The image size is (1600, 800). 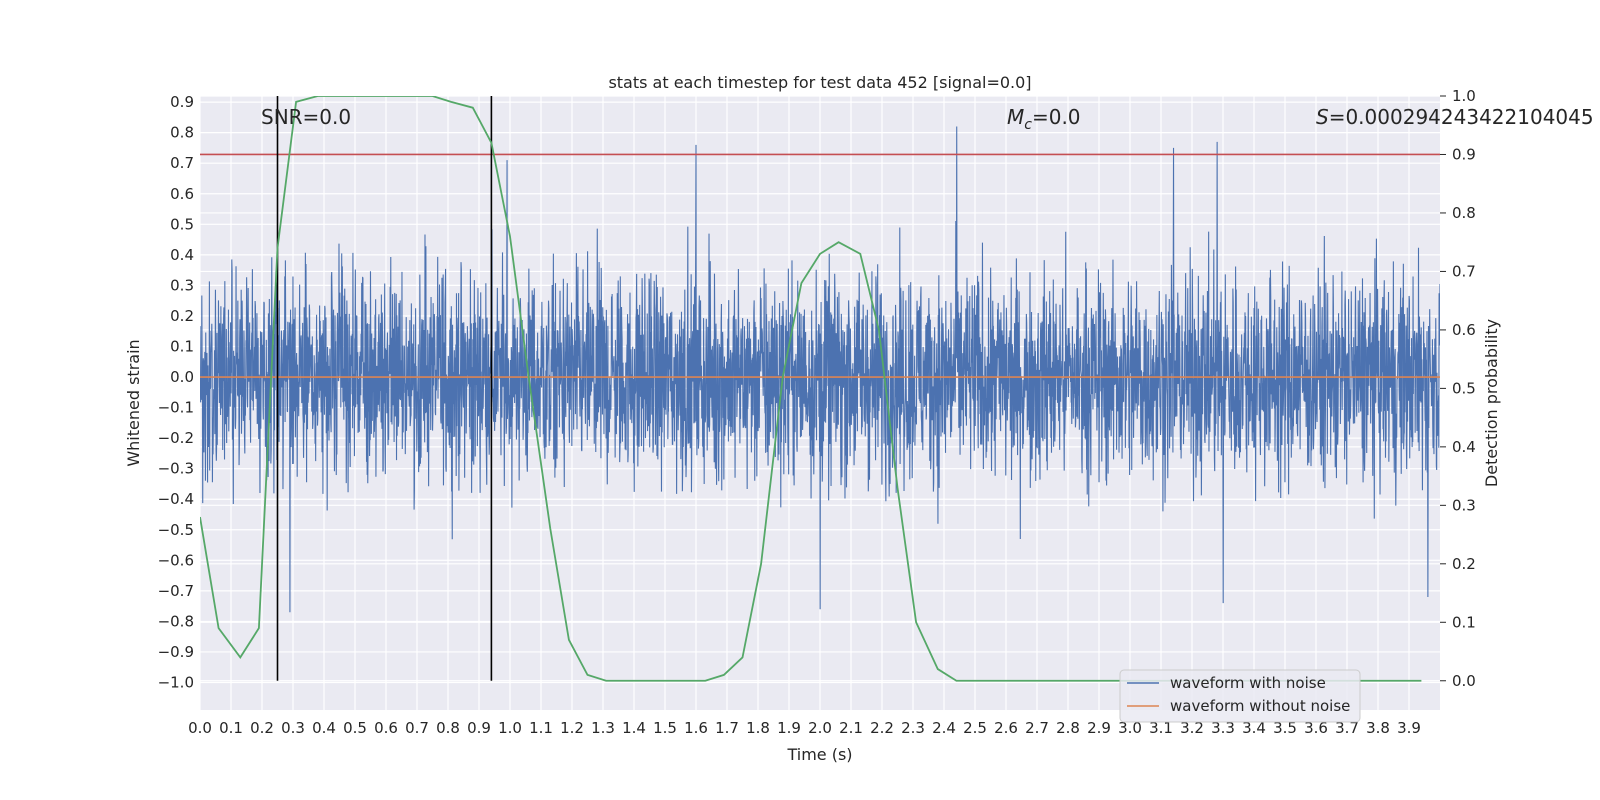 What do you see at coordinates (182, 133) in the screenshot?
I see `y-tick-label: 0.8` at bounding box center [182, 133].